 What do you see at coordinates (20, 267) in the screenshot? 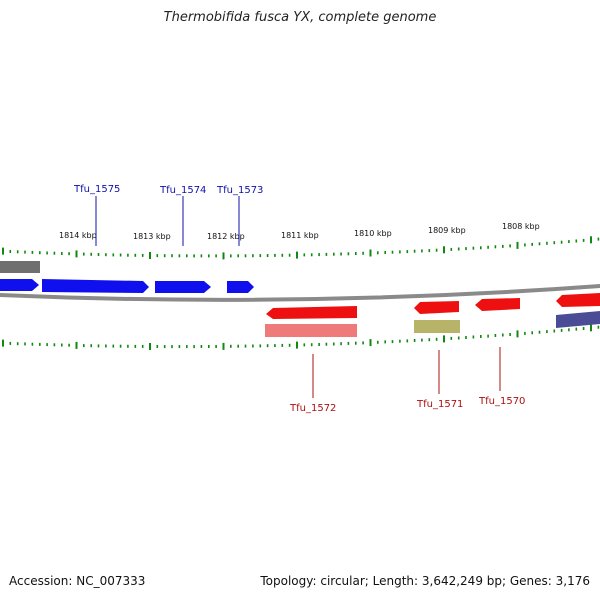
I see `gray-feature-left` at bounding box center [20, 267].